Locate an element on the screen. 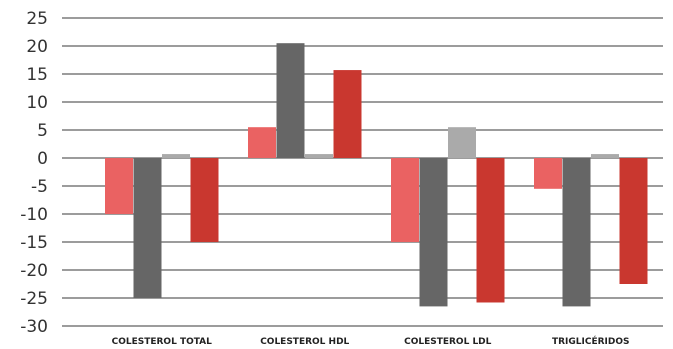  y-tick-label: 10 is located at coordinates (37, 103).